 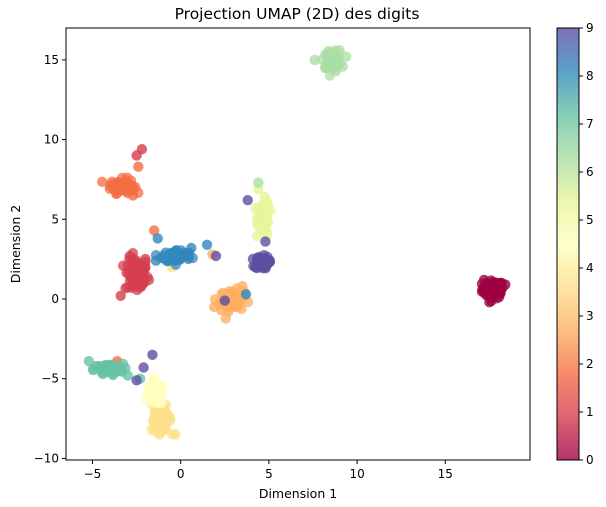 What do you see at coordinates (356, 474) in the screenshot?
I see `x-tick-label: 10` at bounding box center [356, 474].